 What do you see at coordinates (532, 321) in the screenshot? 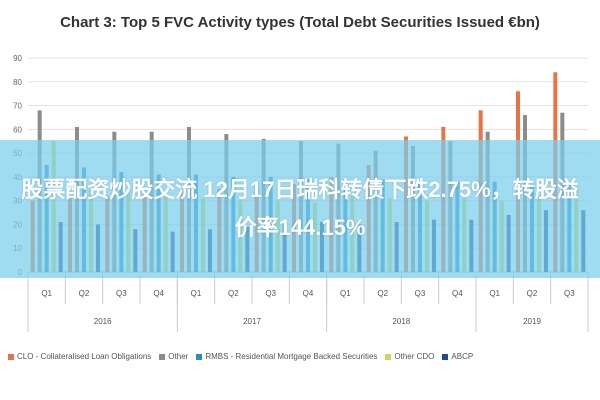
I see `year-label: 2019` at bounding box center [532, 321].